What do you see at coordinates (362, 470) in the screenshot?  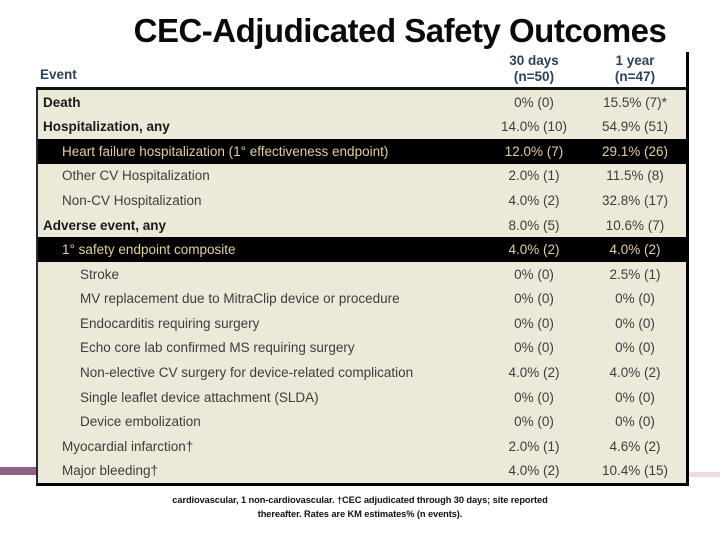 I see `table-row: Major bleeding† 4.0% (2) 10.4% (15)` at bounding box center [362, 470].